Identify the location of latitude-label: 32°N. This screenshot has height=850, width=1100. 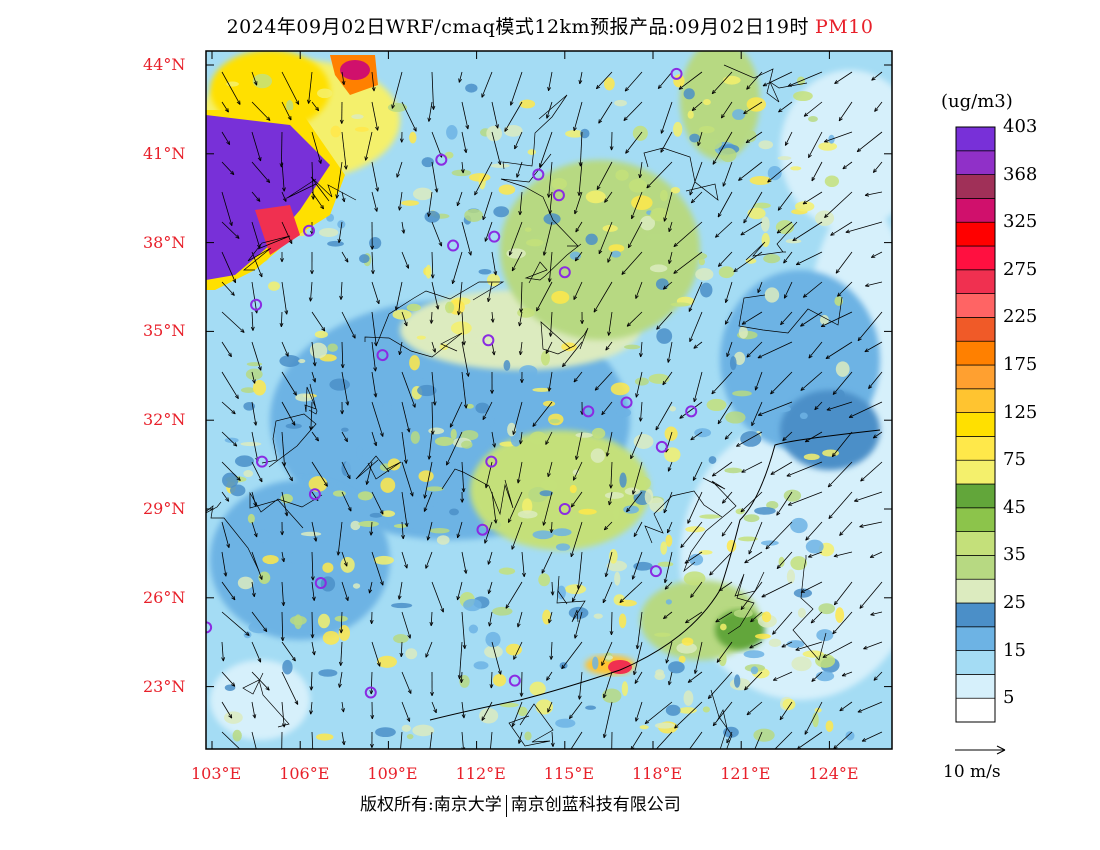
(164, 420).